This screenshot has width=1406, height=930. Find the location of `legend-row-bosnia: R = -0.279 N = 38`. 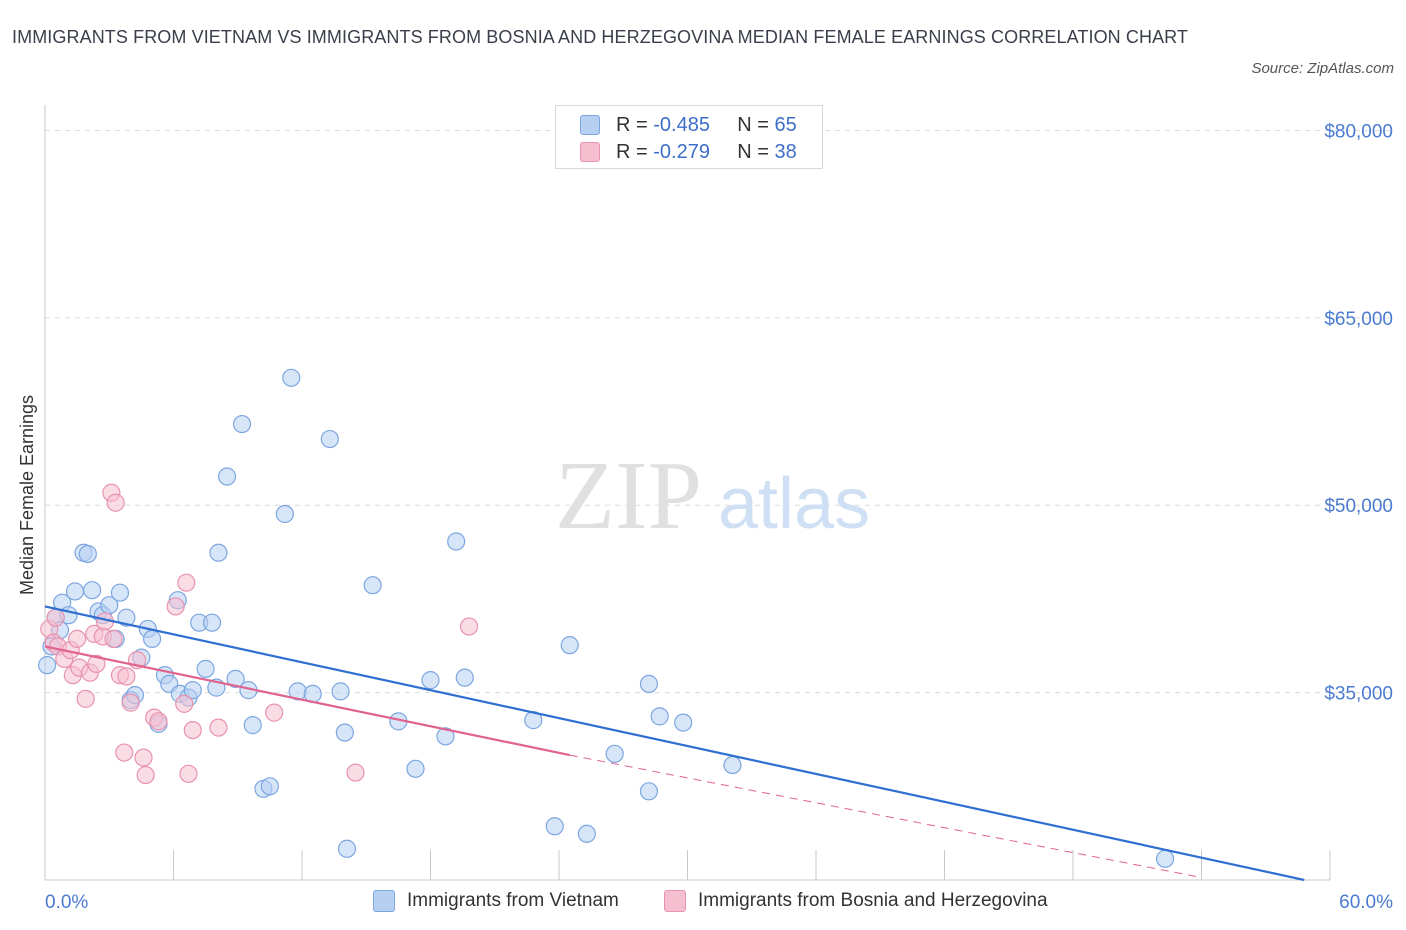

legend-row-bosnia: R = -0.279 N = 38 is located at coordinates (688, 152).